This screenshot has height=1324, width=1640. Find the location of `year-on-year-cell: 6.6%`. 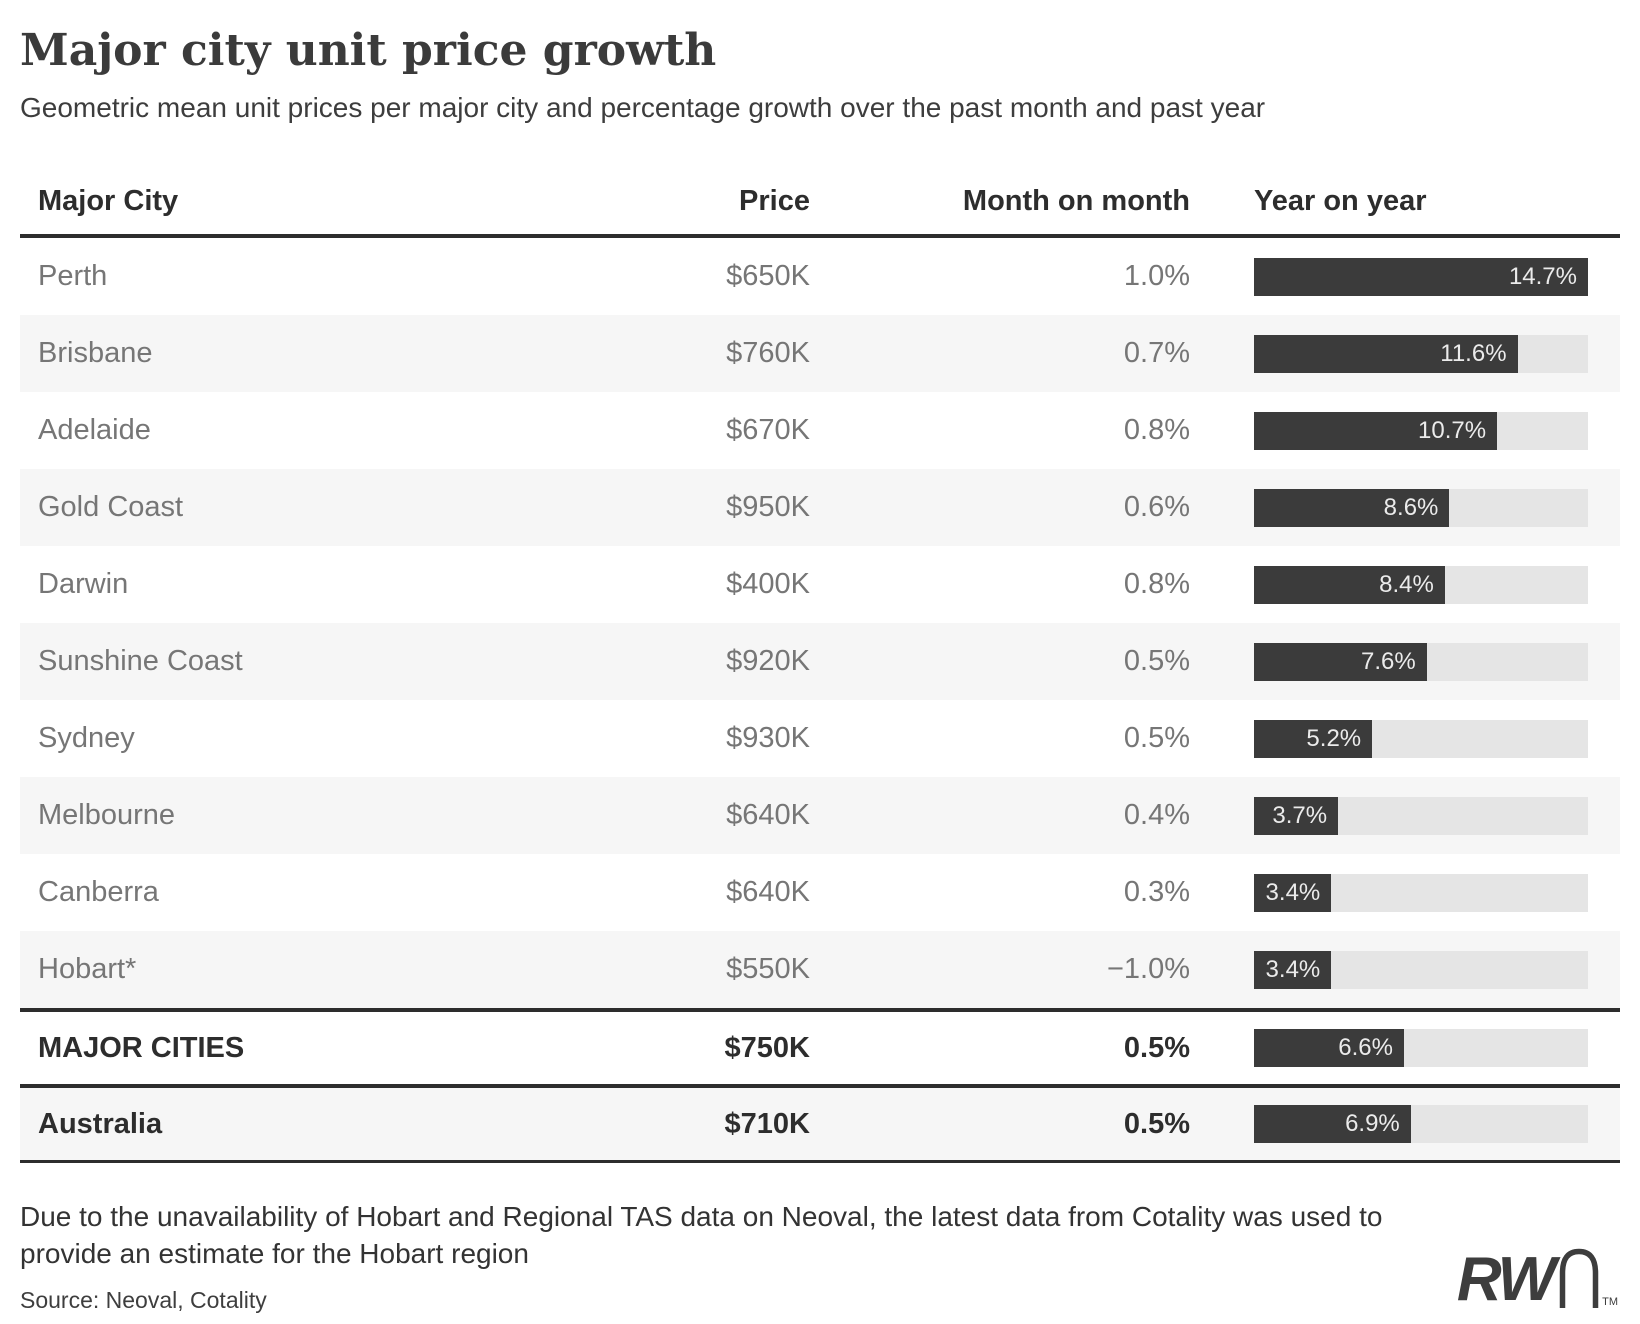

year-on-year-cell: 6.6% is located at coordinates (1405, 1048).